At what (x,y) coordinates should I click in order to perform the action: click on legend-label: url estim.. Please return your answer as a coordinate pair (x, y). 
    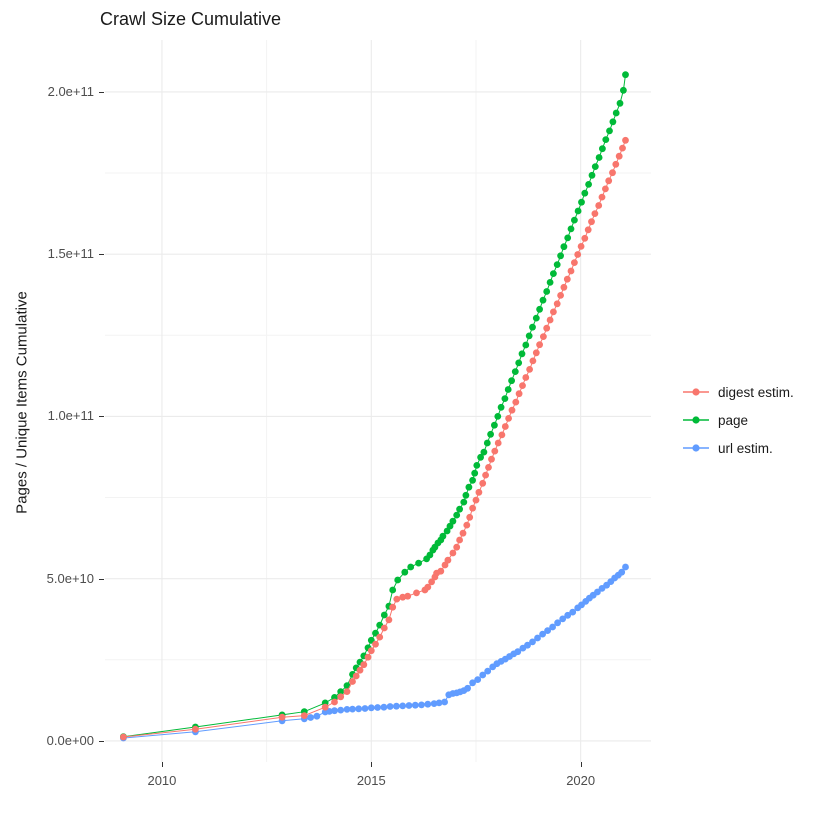
    Looking at the image, I should click on (745, 448).